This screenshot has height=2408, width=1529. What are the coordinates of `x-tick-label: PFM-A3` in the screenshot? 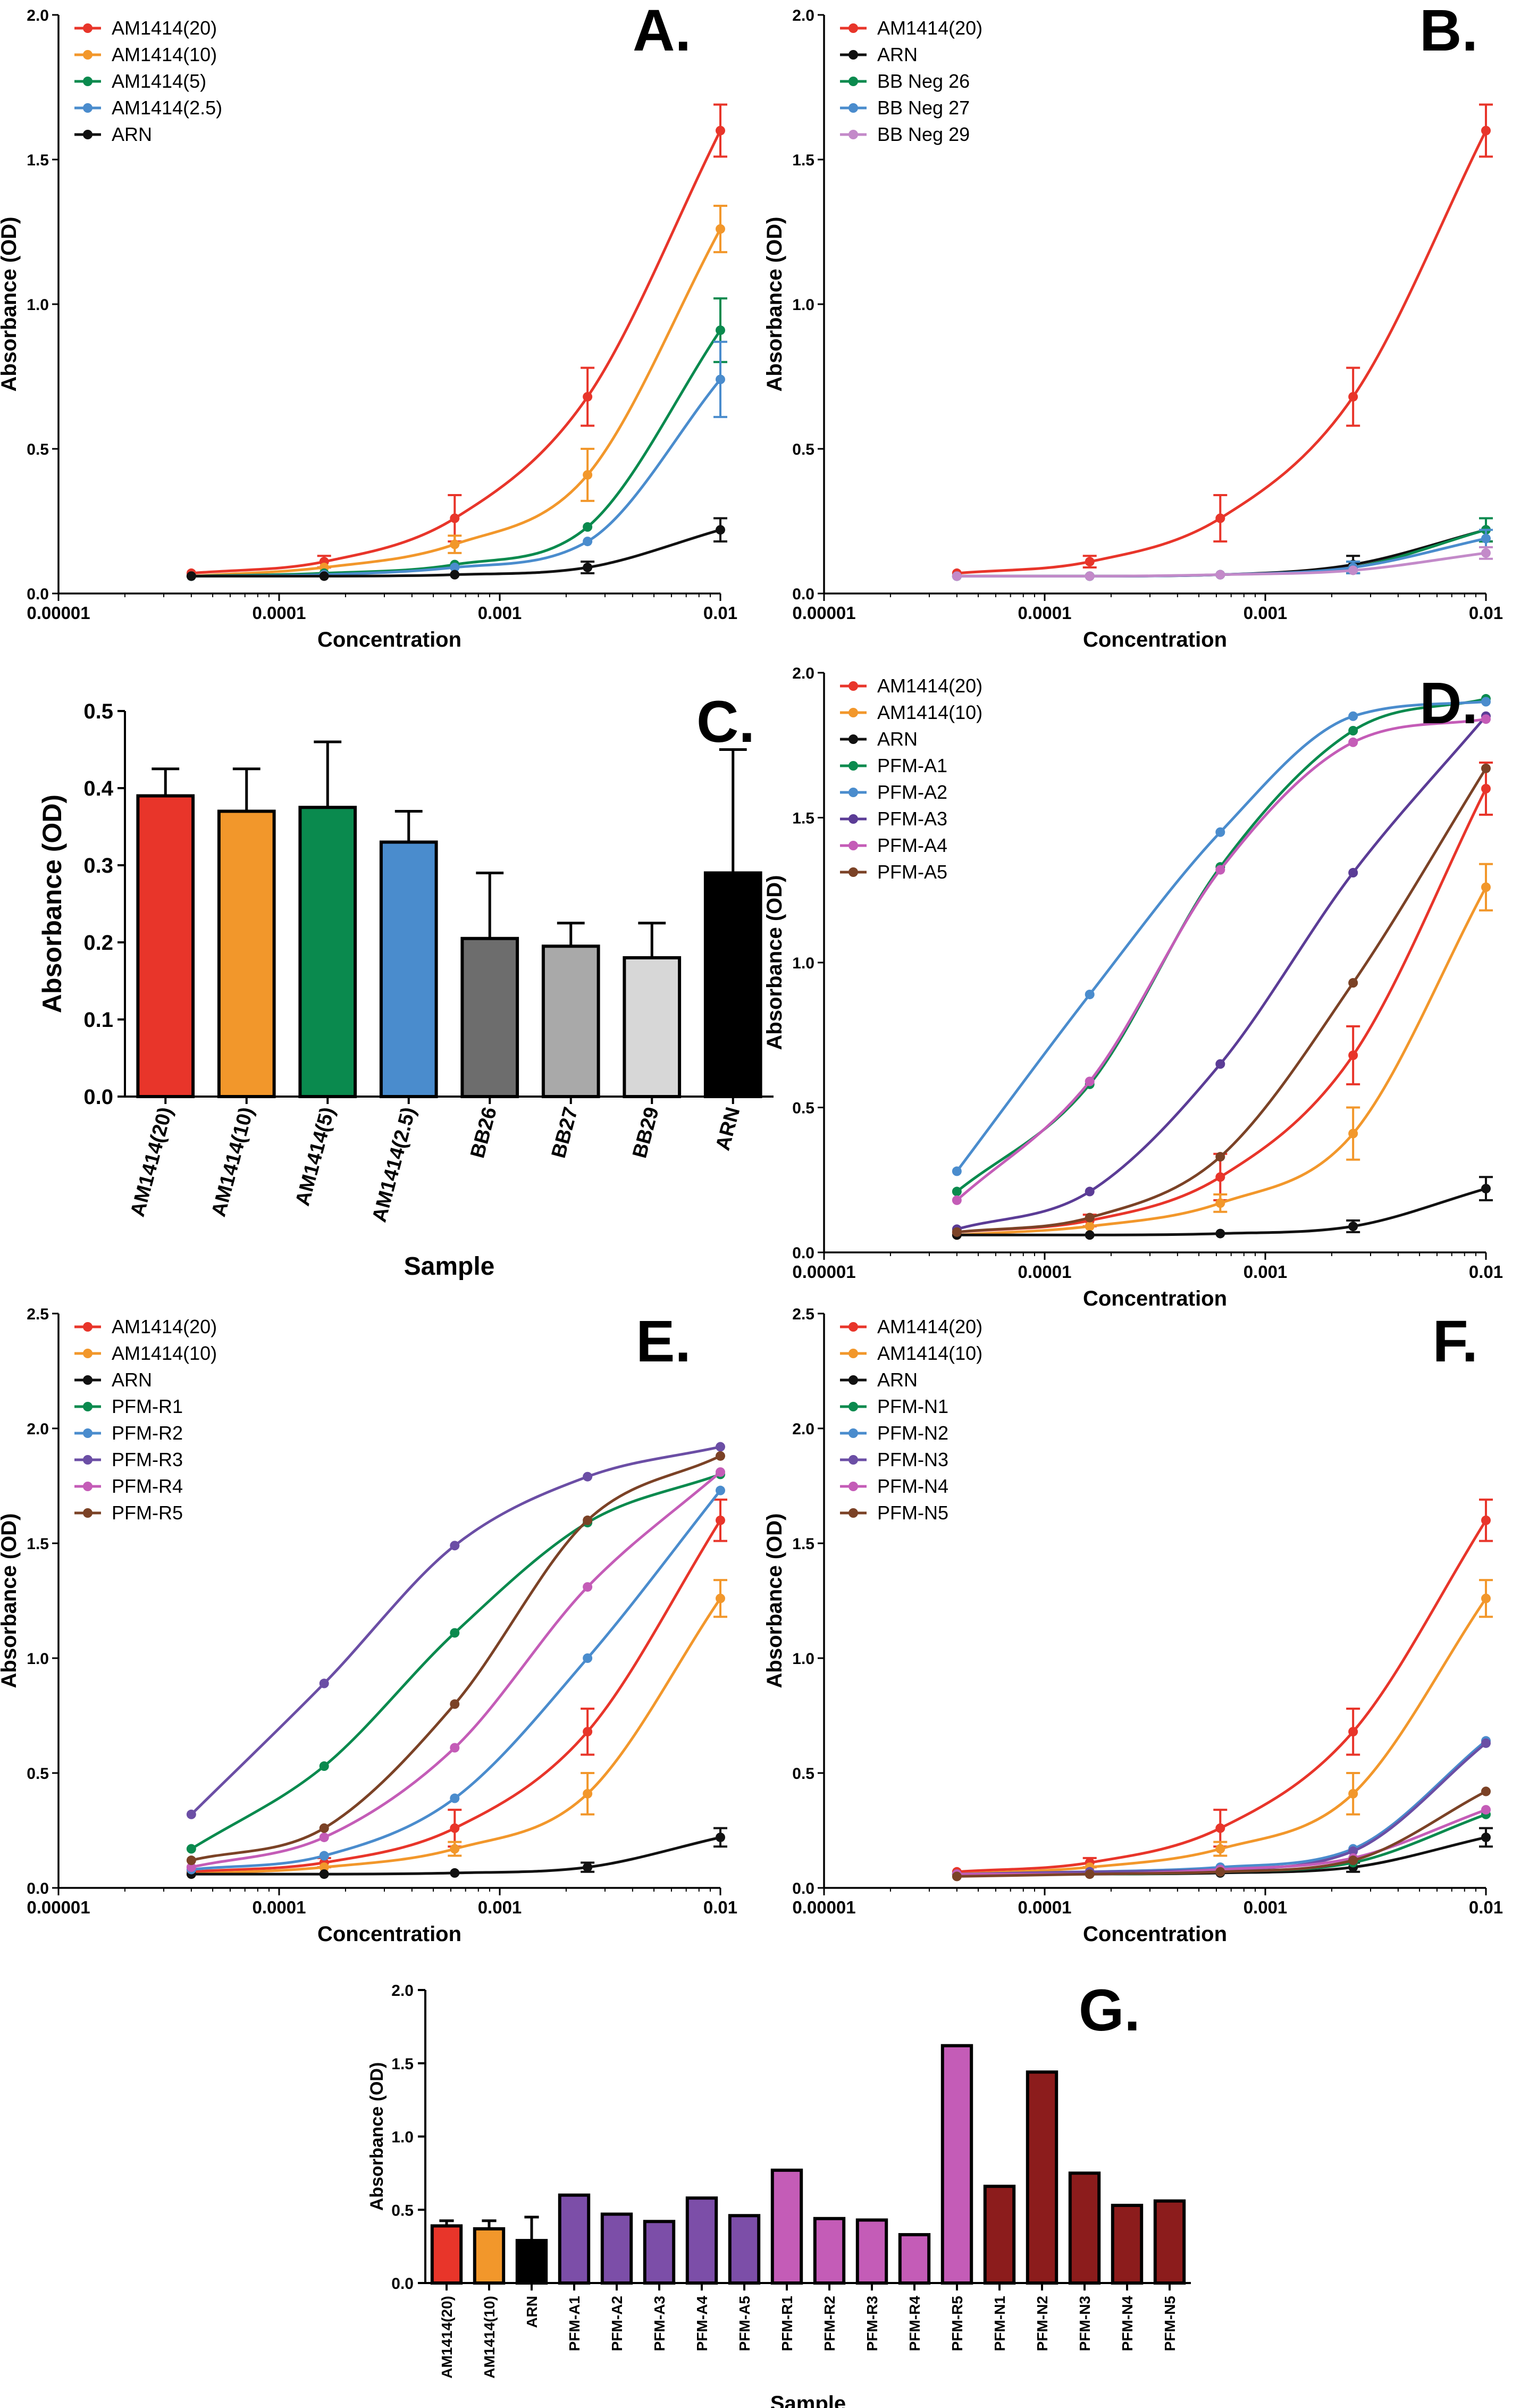 It's located at (659, 2323).